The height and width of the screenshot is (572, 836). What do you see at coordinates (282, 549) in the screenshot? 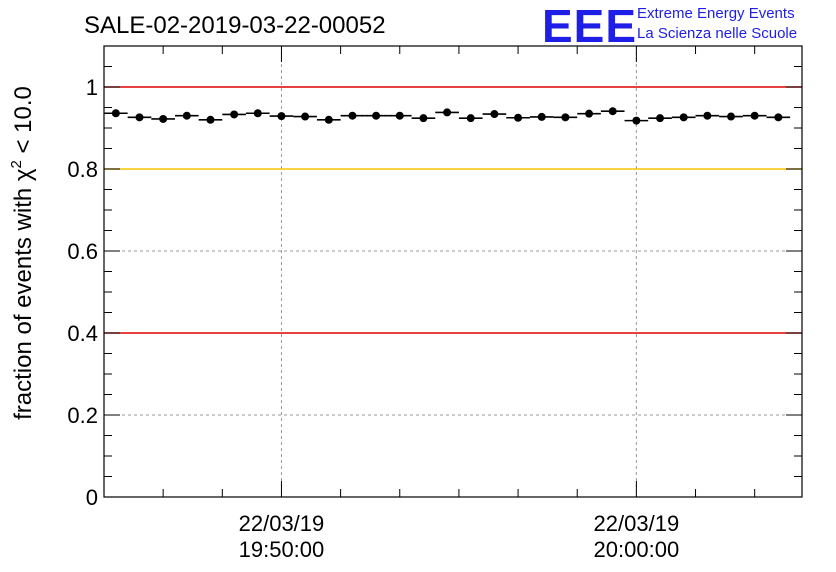
I see `x-tick-label-time: 19:50:00` at bounding box center [282, 549].